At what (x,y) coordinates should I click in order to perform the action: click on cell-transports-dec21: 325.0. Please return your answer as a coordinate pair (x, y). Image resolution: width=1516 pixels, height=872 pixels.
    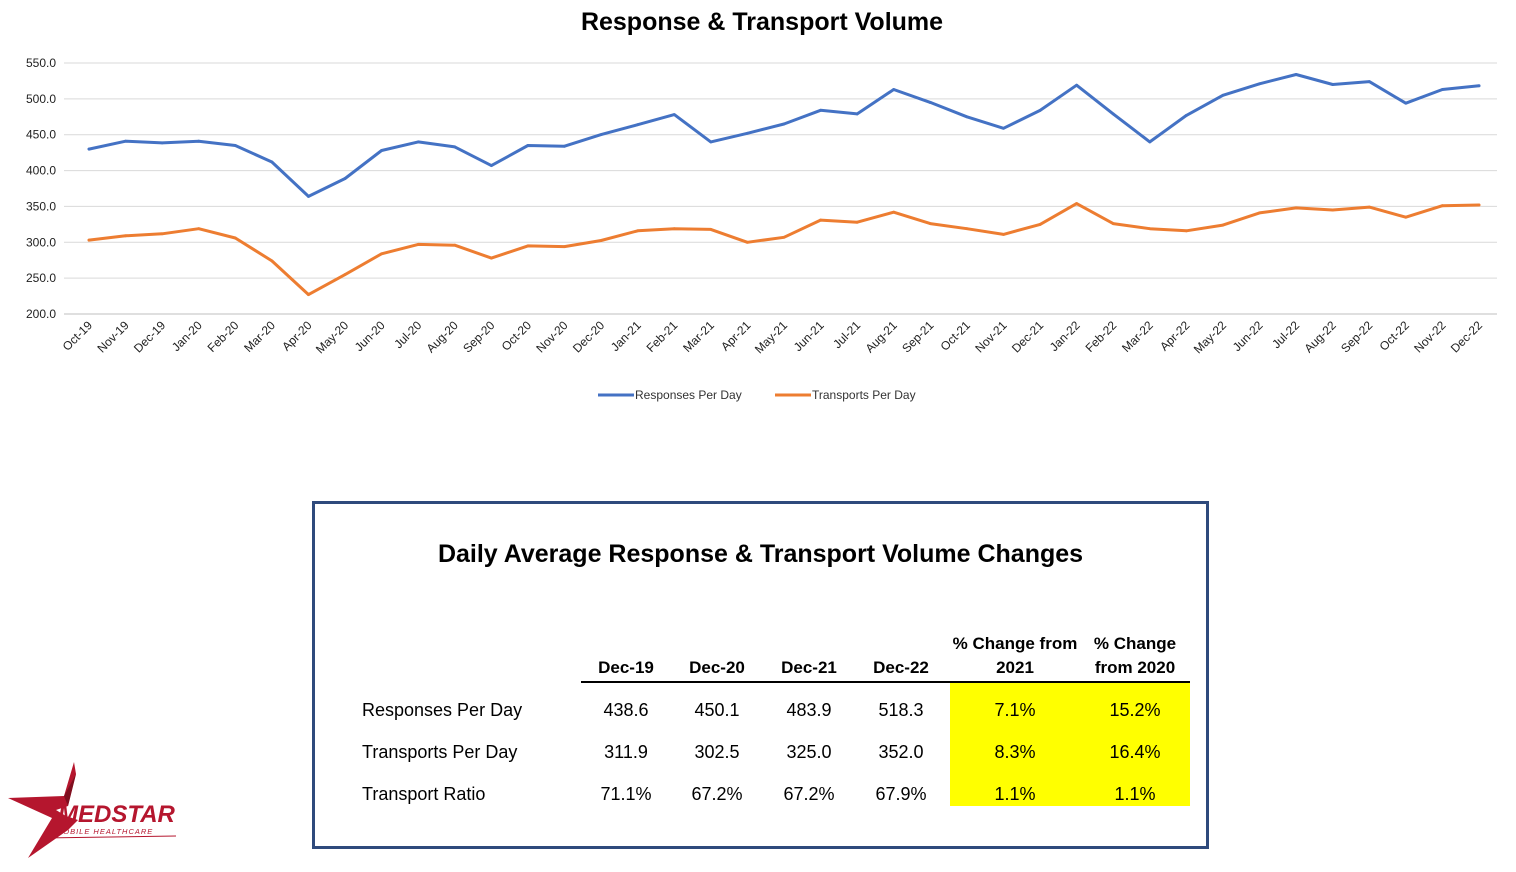
    Looking at the image, I should click on (809, 752).